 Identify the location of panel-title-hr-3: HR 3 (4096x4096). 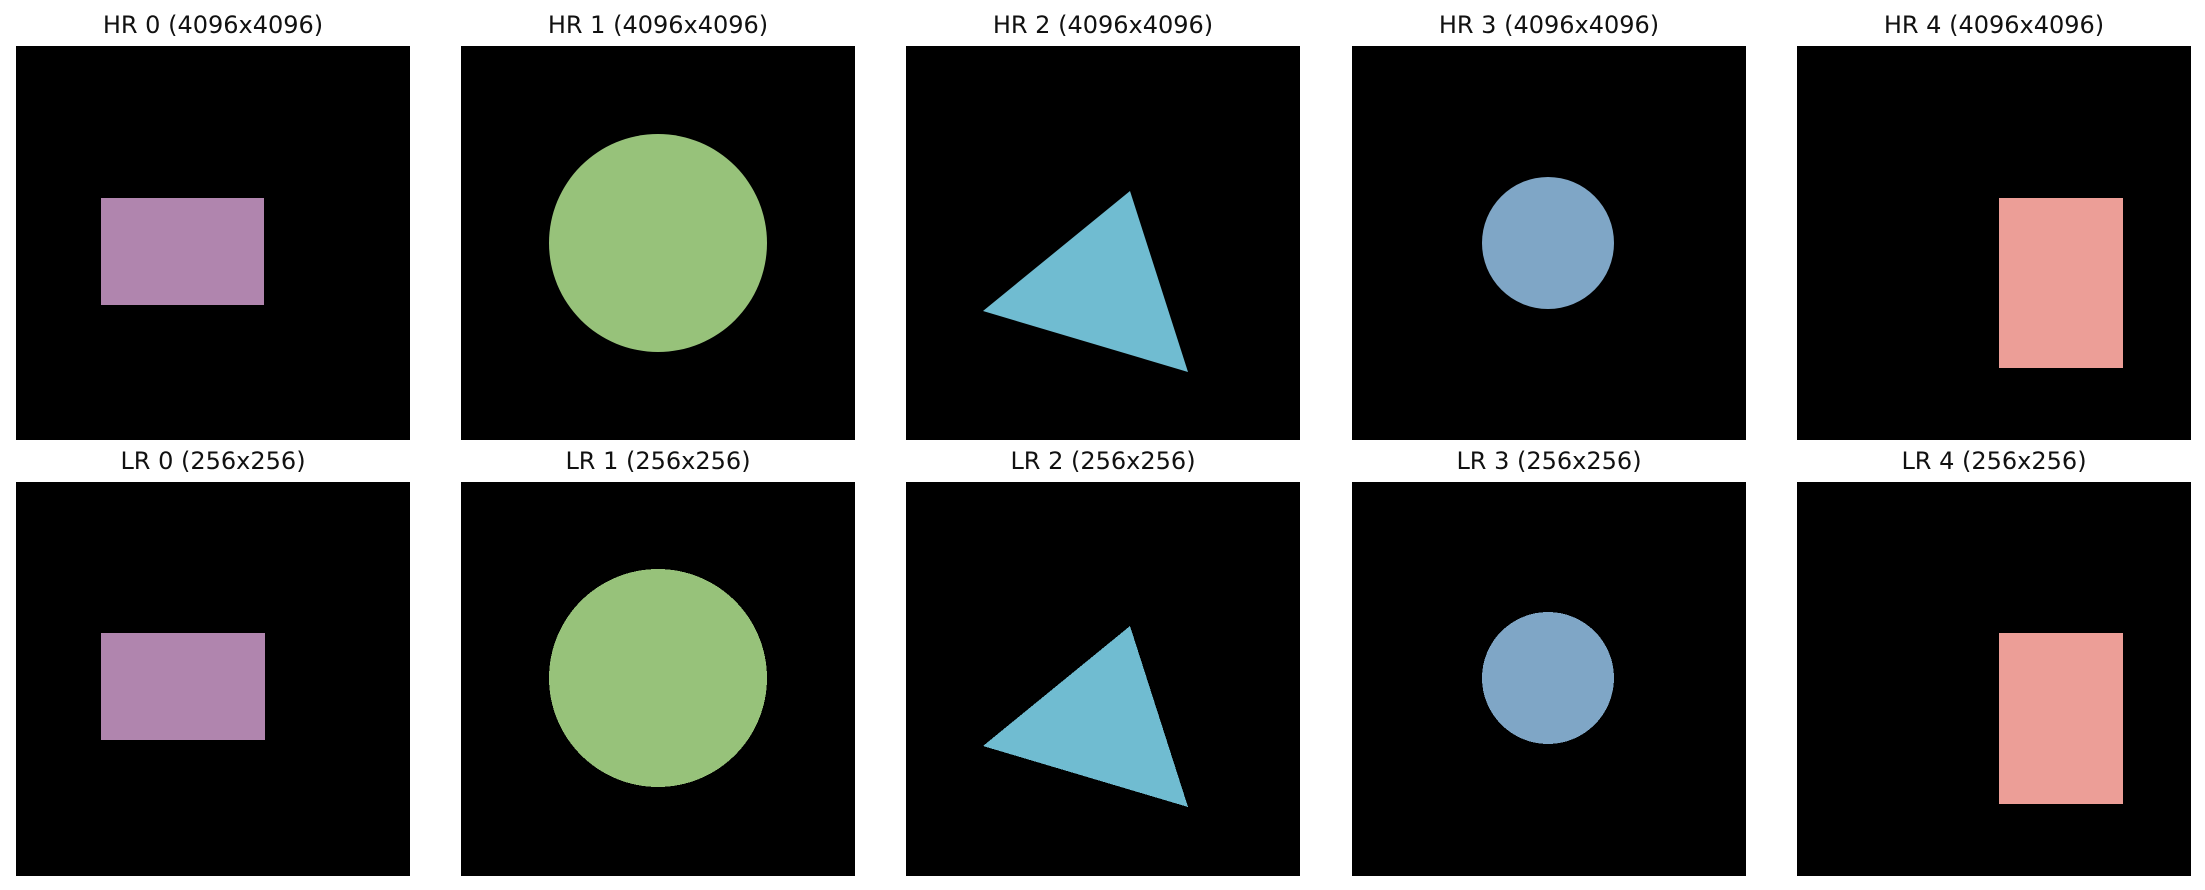
(1549, 25).